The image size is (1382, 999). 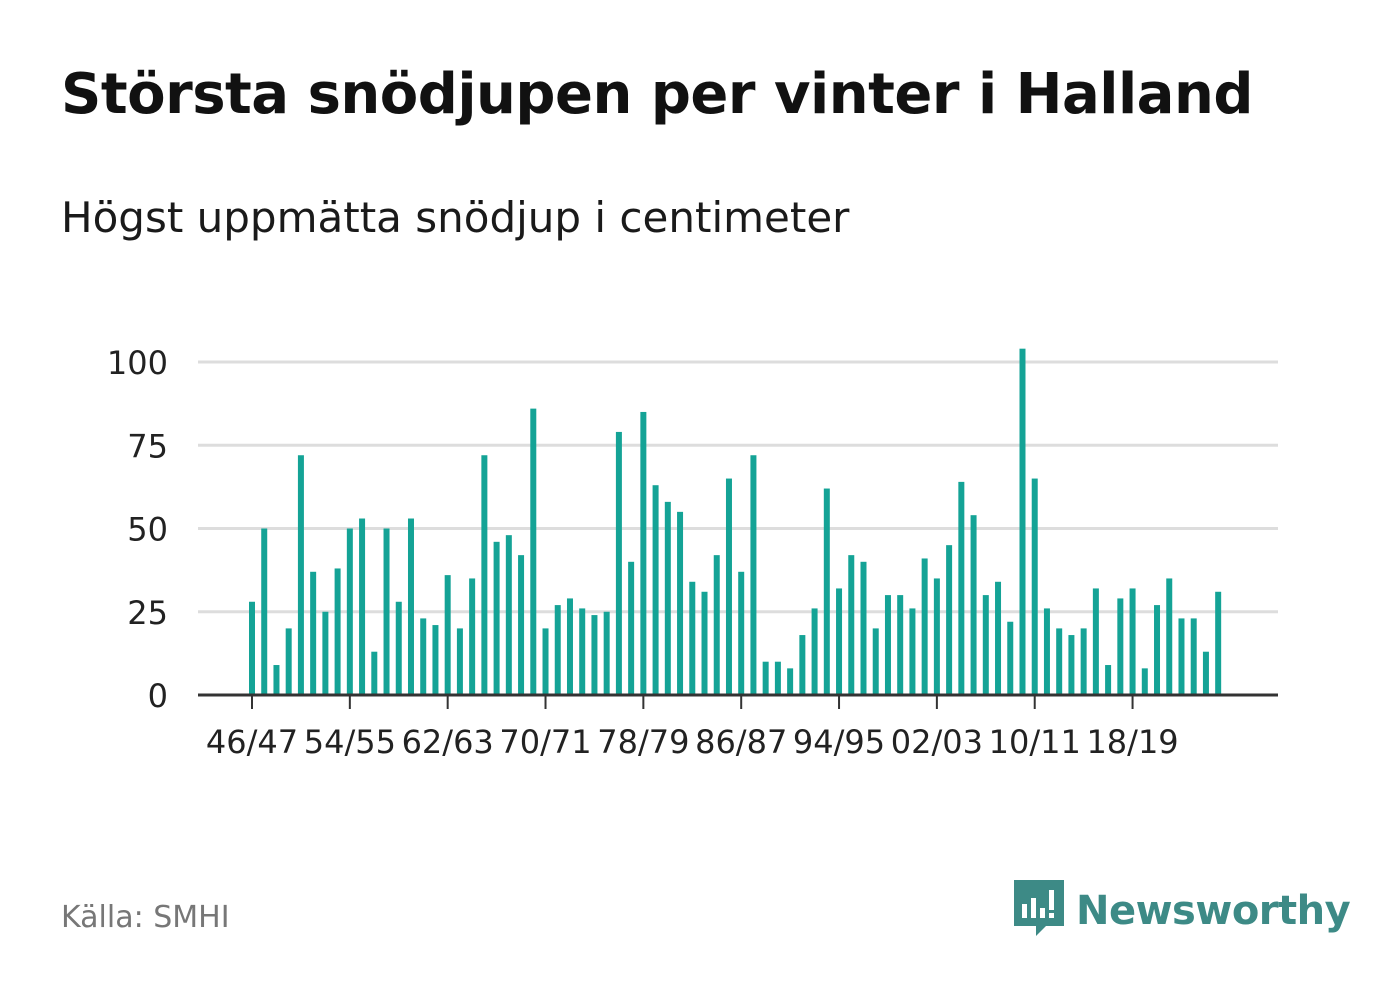 What do you see at coordinates (1120, 646) in the screenshot?
I see `bar-17/18` at bounding box center [1120, 646].